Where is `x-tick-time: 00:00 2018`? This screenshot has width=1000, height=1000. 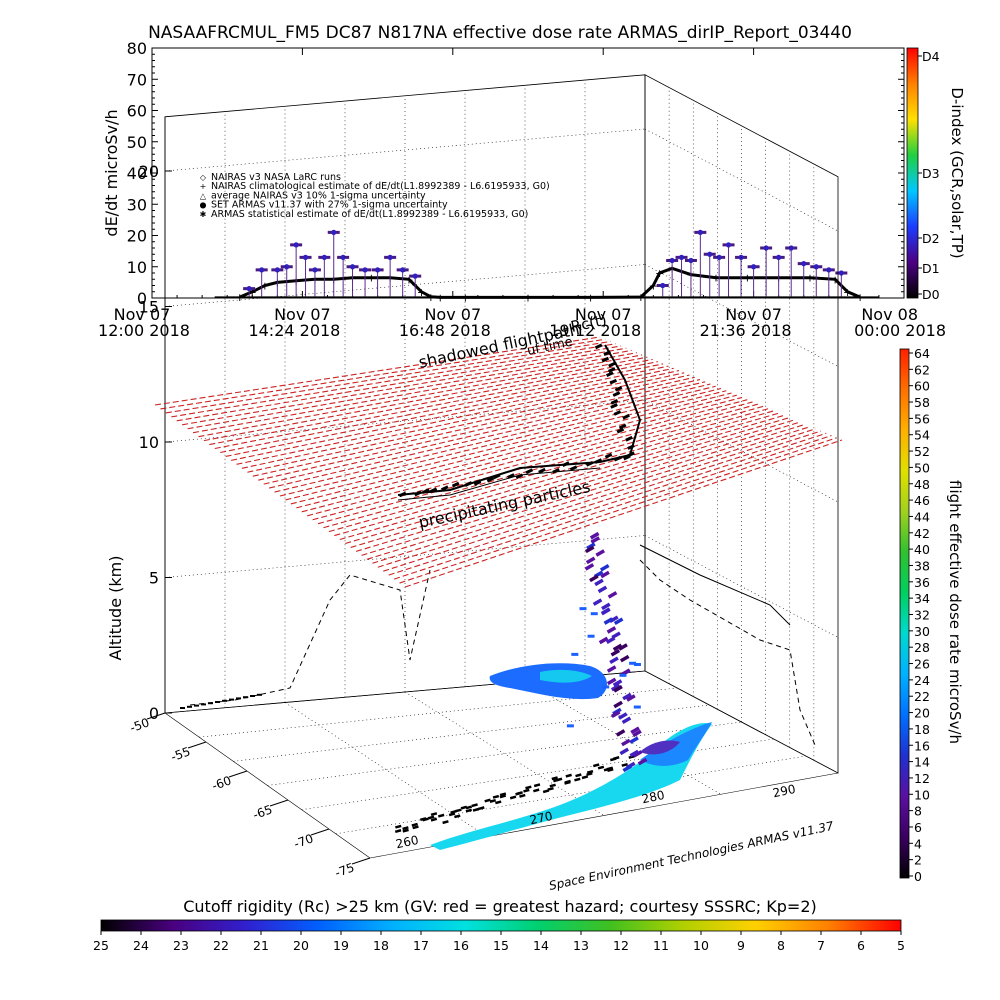 x-tick-time: 00:00 2018 is located at coordinates (900, 330).